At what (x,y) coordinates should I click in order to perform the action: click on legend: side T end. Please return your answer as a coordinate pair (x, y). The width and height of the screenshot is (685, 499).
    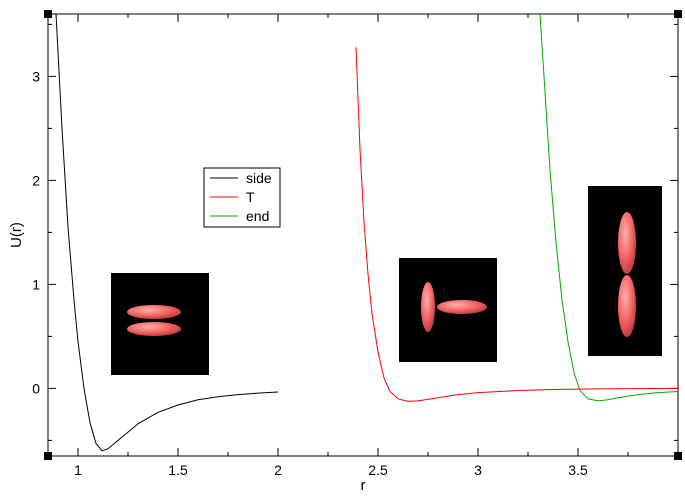
    Looking at the image, I should click on (242, 197).